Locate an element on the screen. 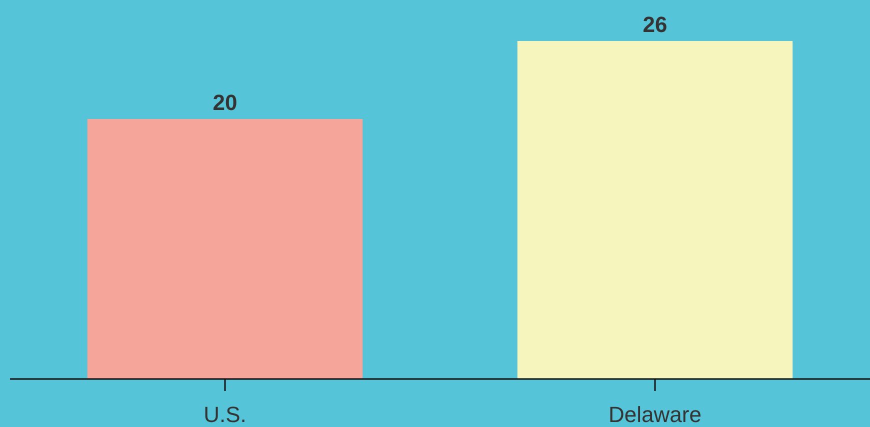  data-label: 26 is located at coordinates (655, 24).